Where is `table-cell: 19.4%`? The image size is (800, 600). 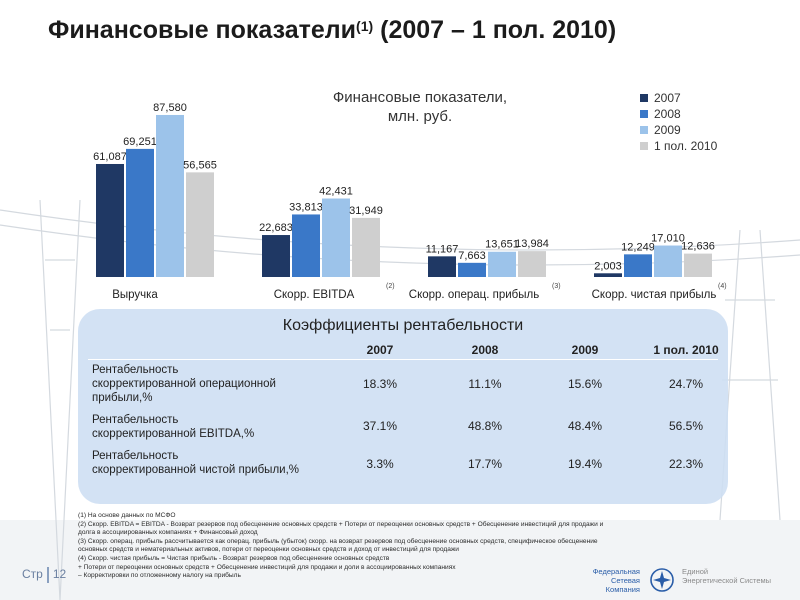 table-cell: 19.4% is located at coordinates (585, 464).